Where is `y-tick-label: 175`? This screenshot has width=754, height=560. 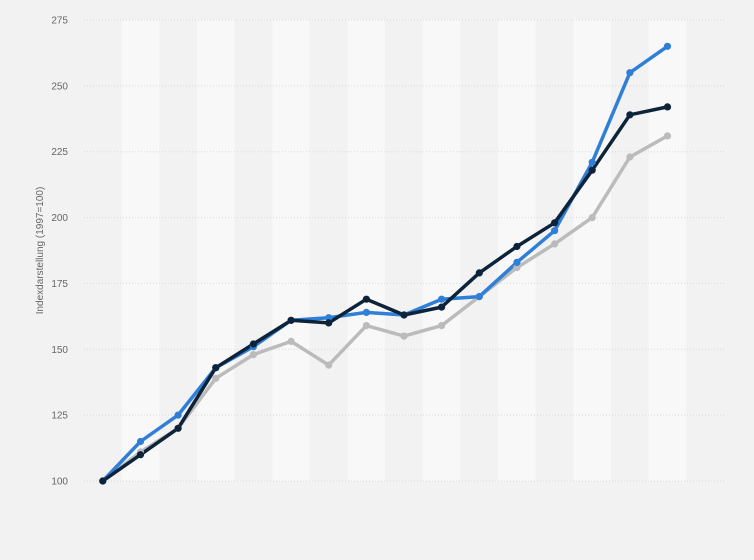 y-tick-label: 175 is located at coordinates (59, 284).